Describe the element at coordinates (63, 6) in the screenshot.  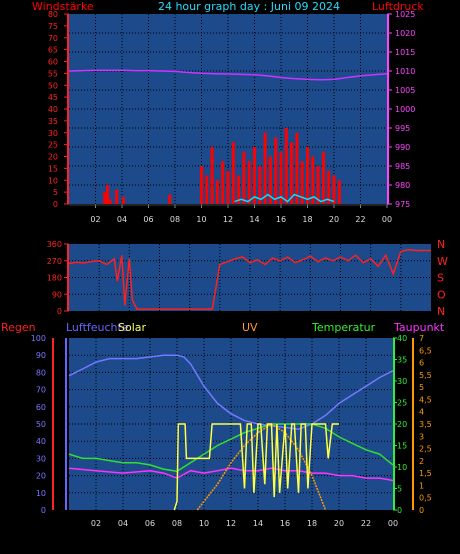
I see `windstaerke-axis-title: Windstärke` at that location.